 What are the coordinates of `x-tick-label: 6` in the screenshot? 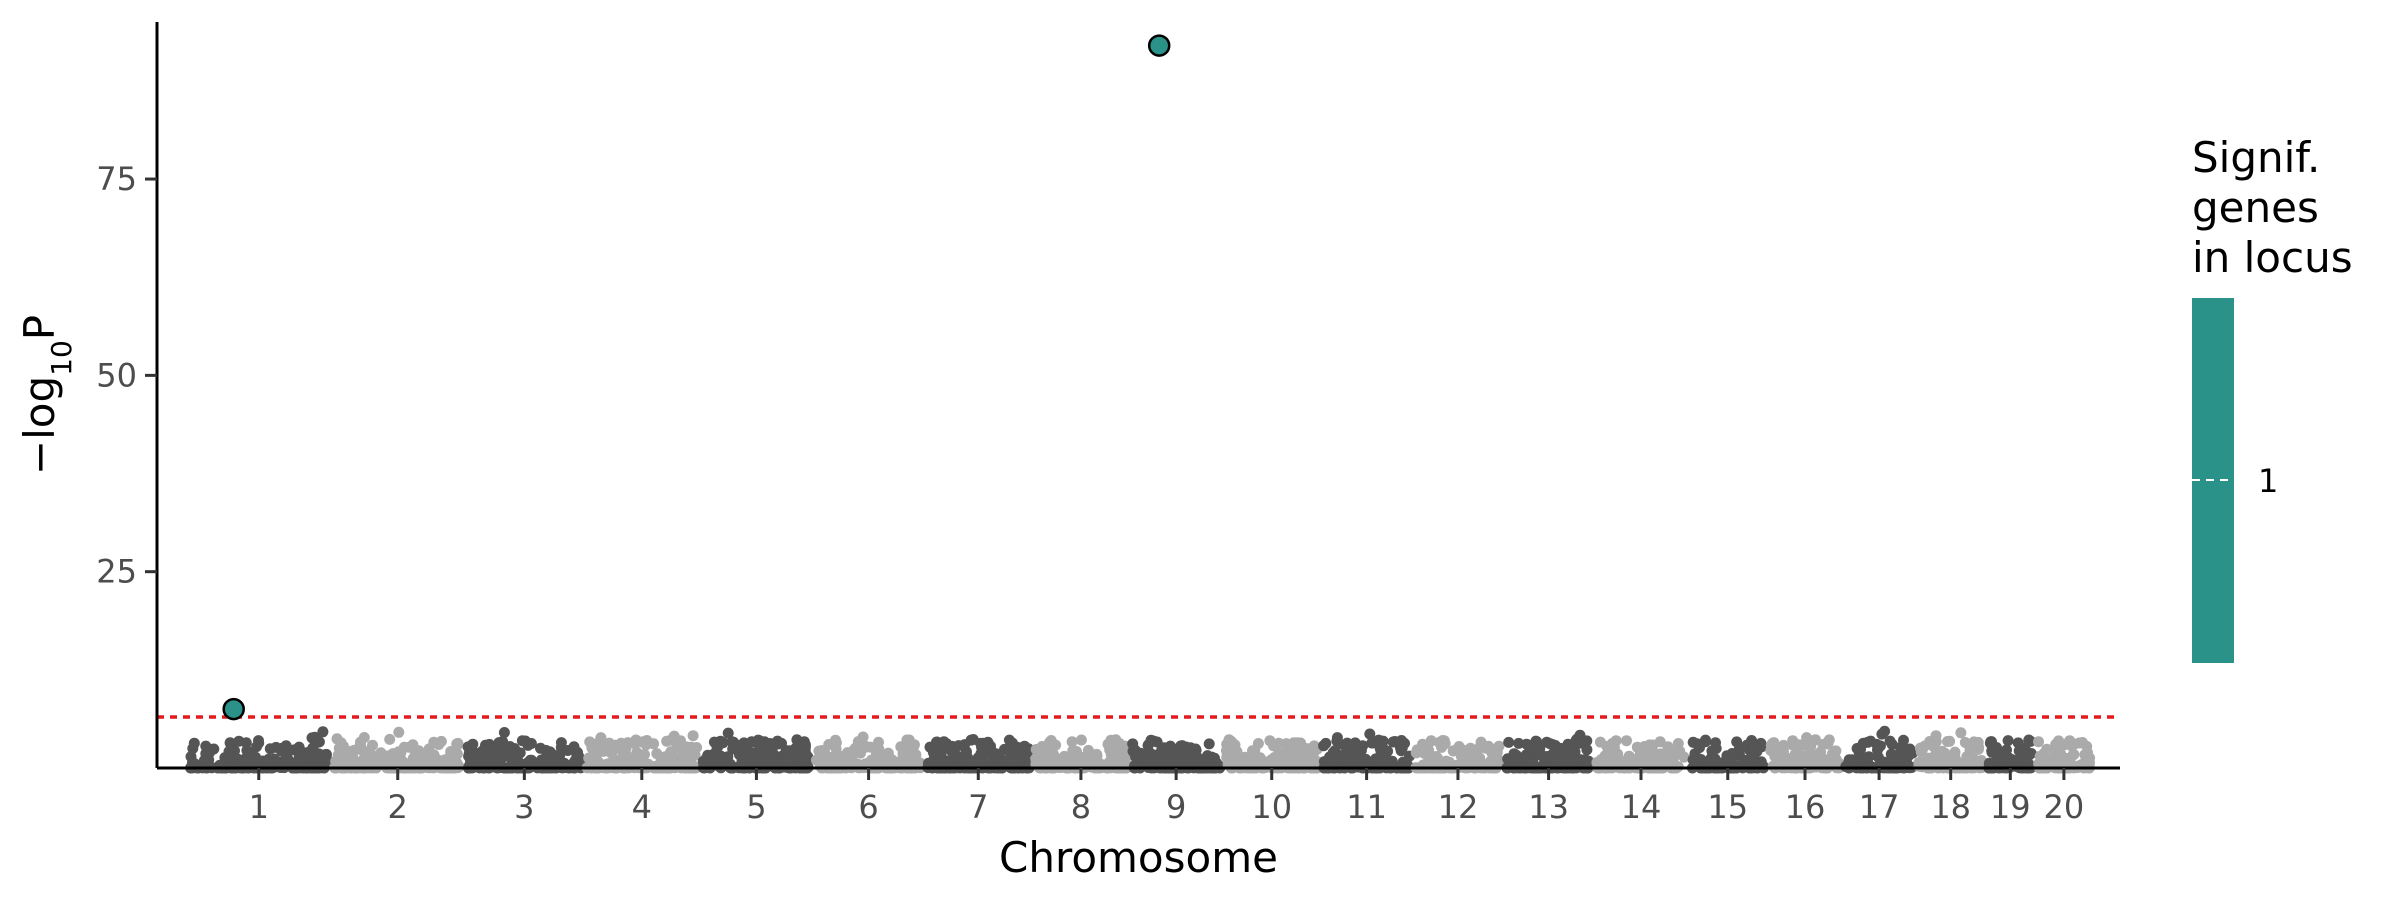 It's located at (868, 807).